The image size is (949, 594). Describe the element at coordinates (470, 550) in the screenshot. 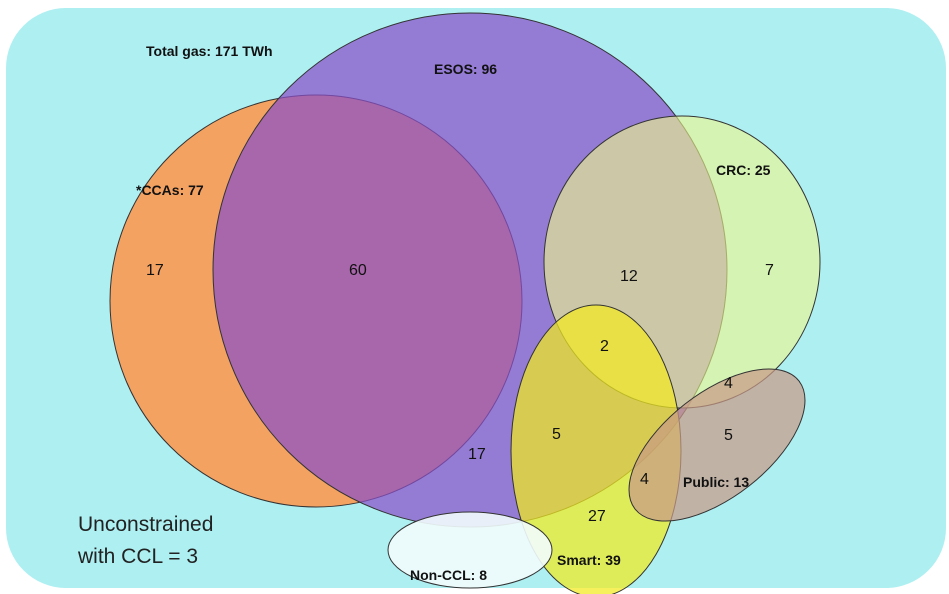

I see `noncc-set` at that location.